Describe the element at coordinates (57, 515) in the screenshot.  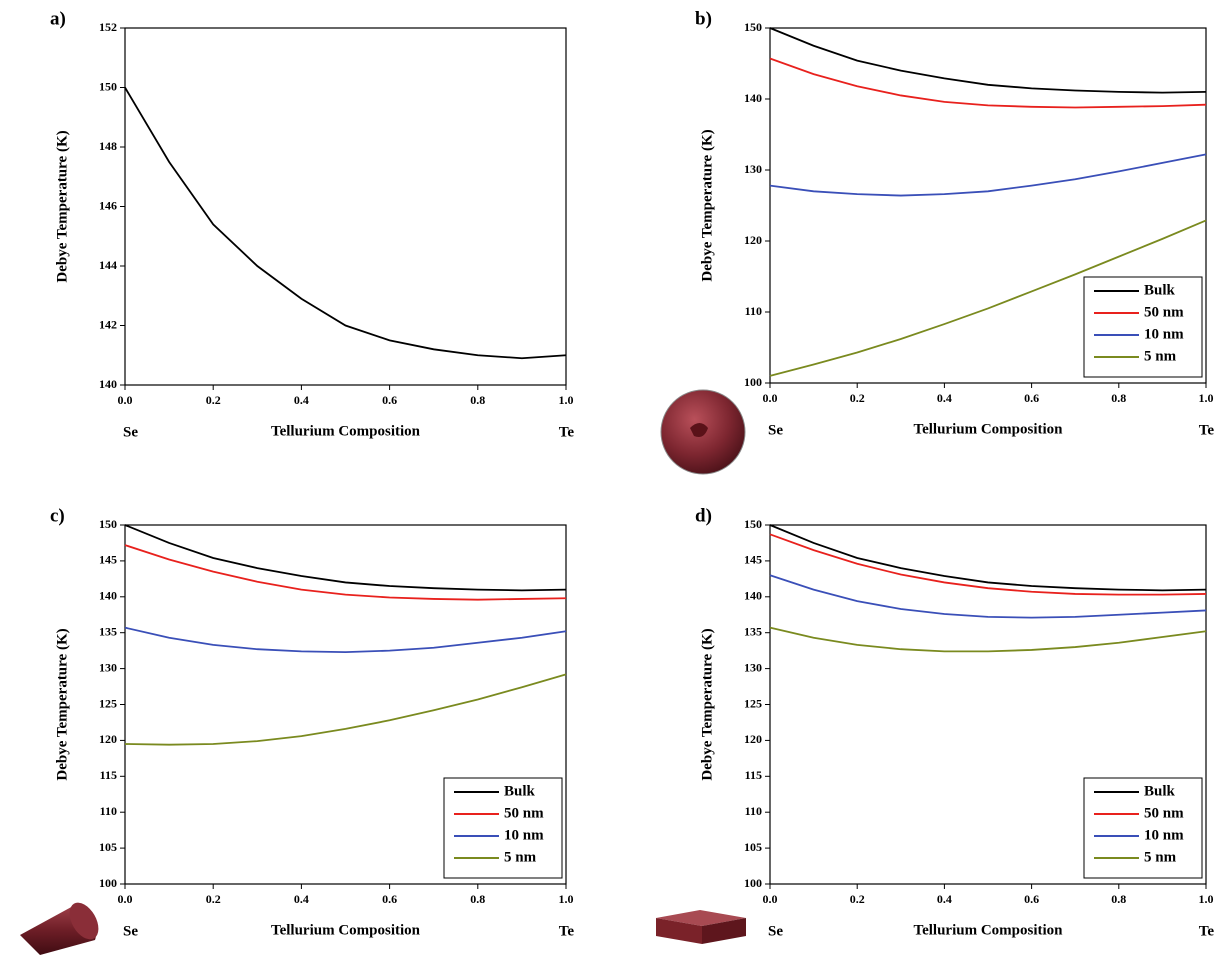
I see `panel-label: c)` at that location.